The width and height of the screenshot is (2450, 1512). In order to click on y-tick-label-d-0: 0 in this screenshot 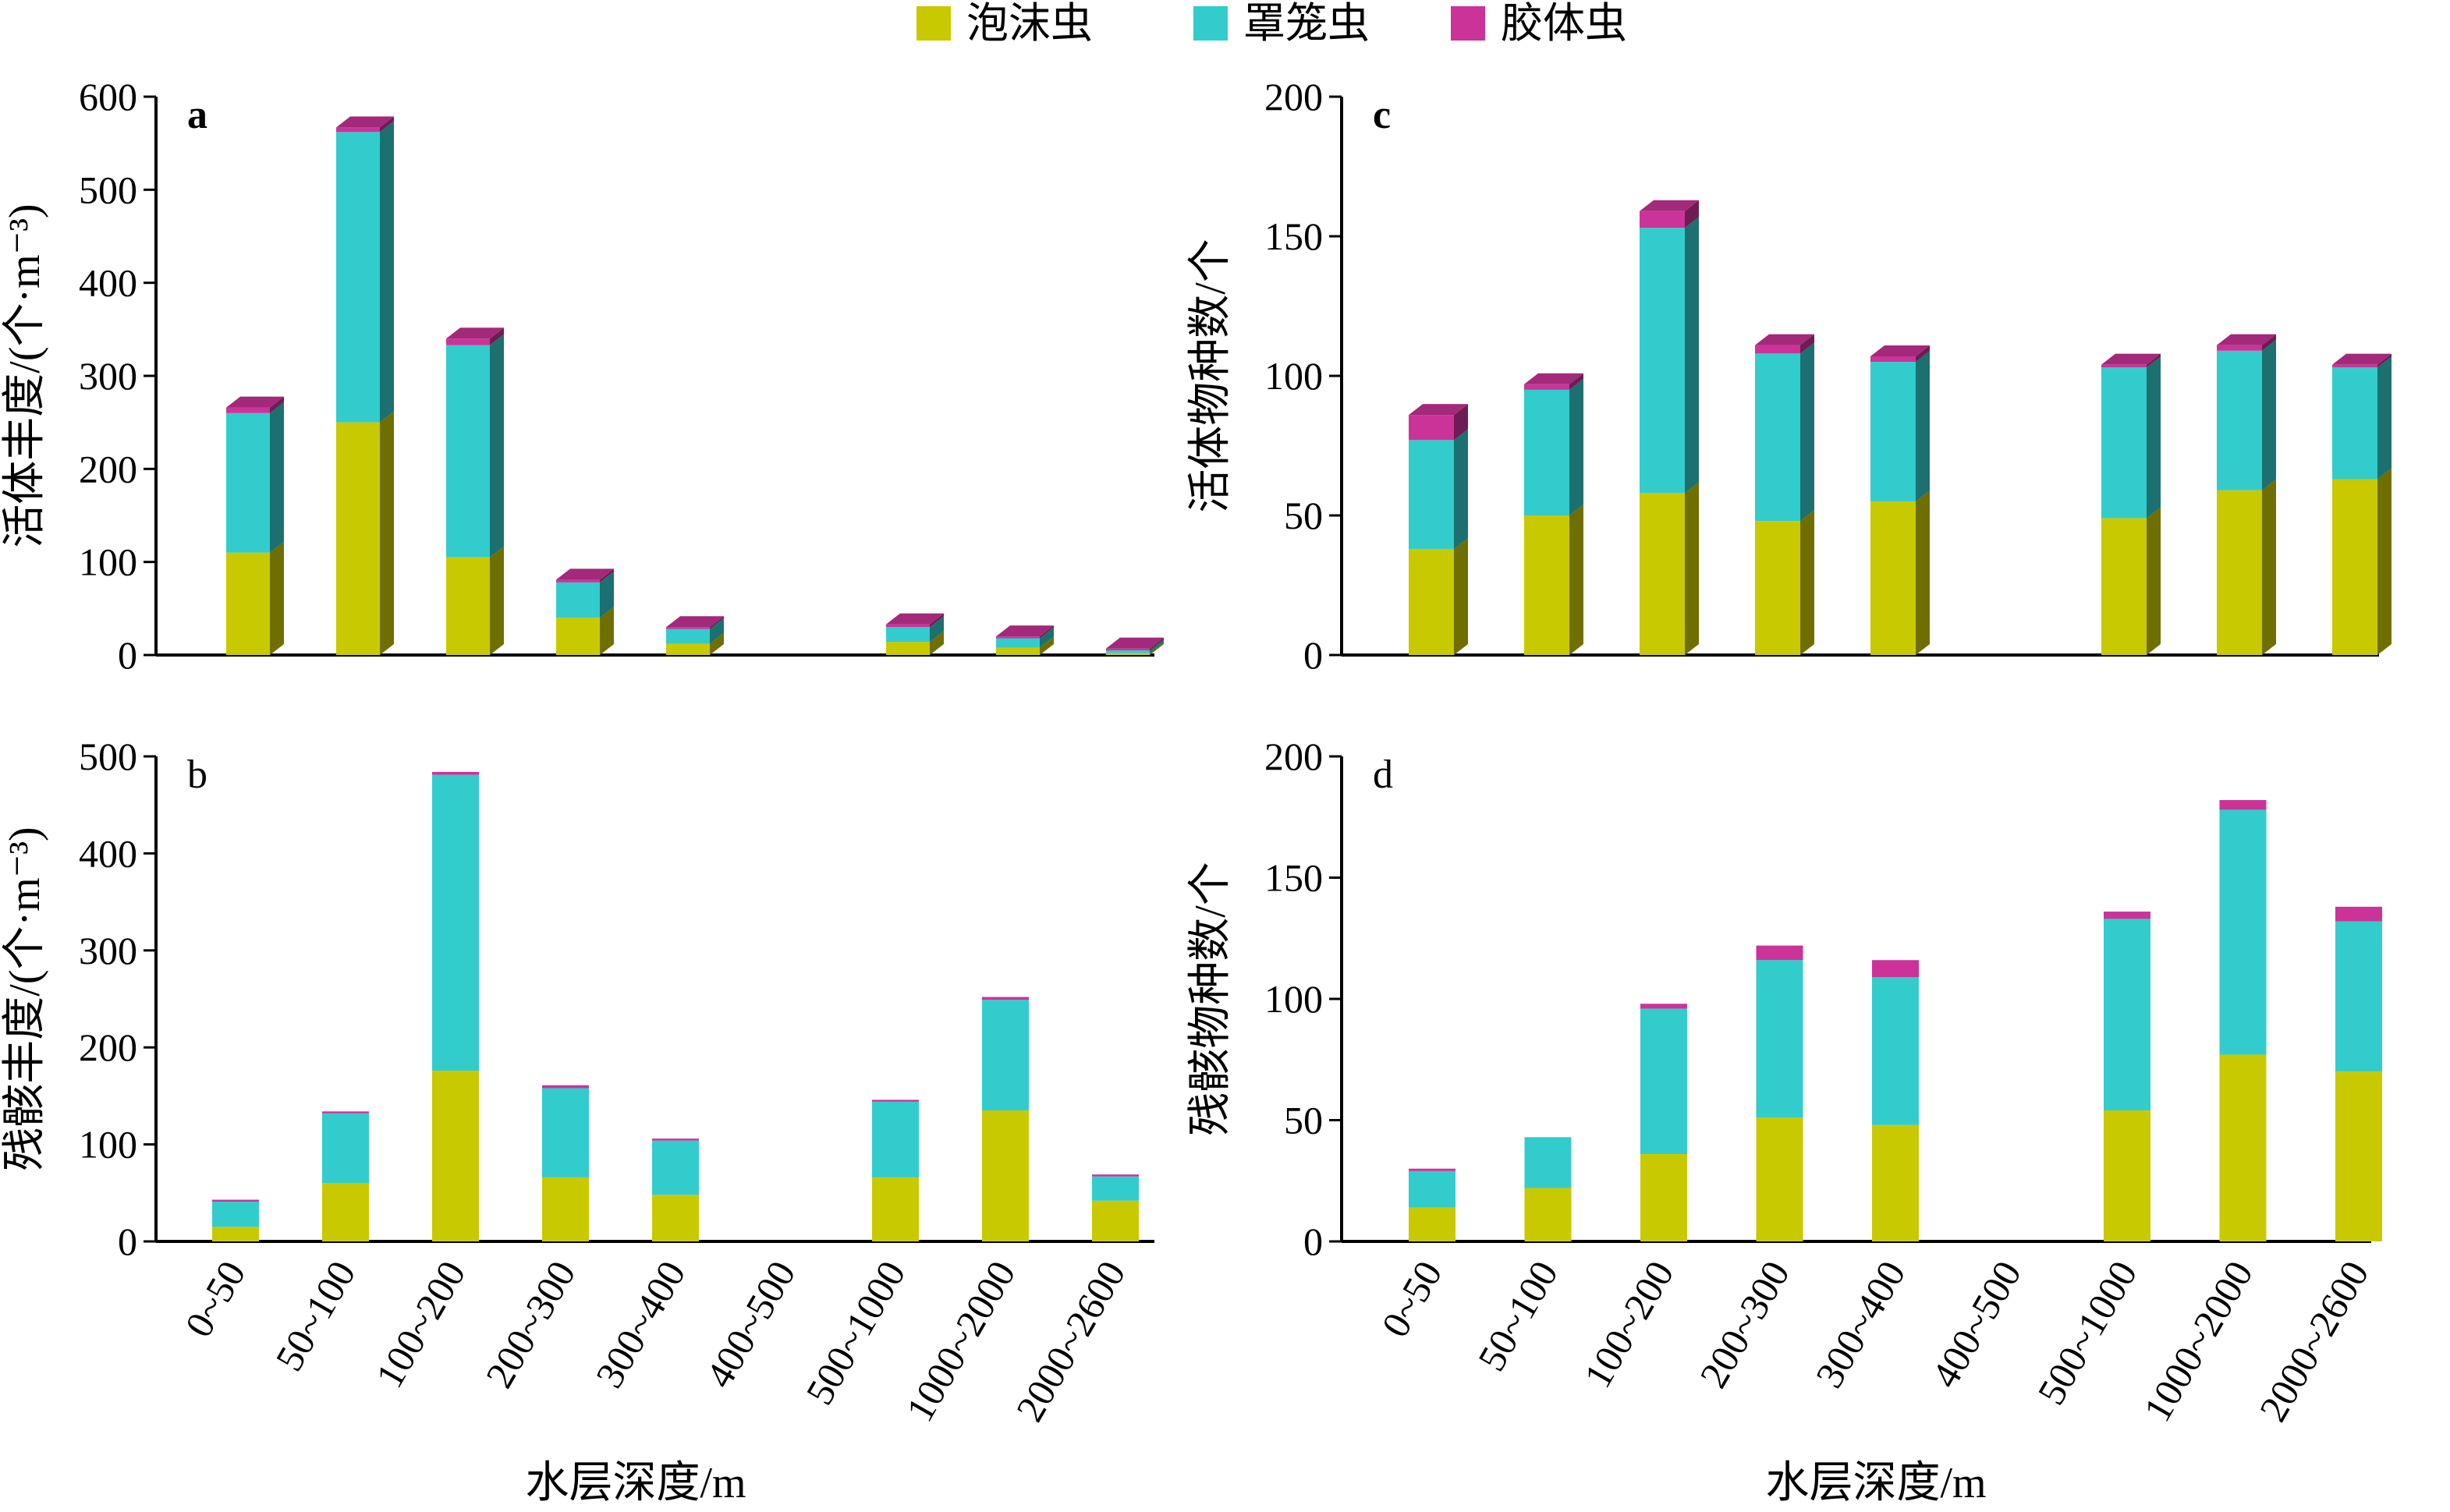, I will do `click(1313, 1241)`.